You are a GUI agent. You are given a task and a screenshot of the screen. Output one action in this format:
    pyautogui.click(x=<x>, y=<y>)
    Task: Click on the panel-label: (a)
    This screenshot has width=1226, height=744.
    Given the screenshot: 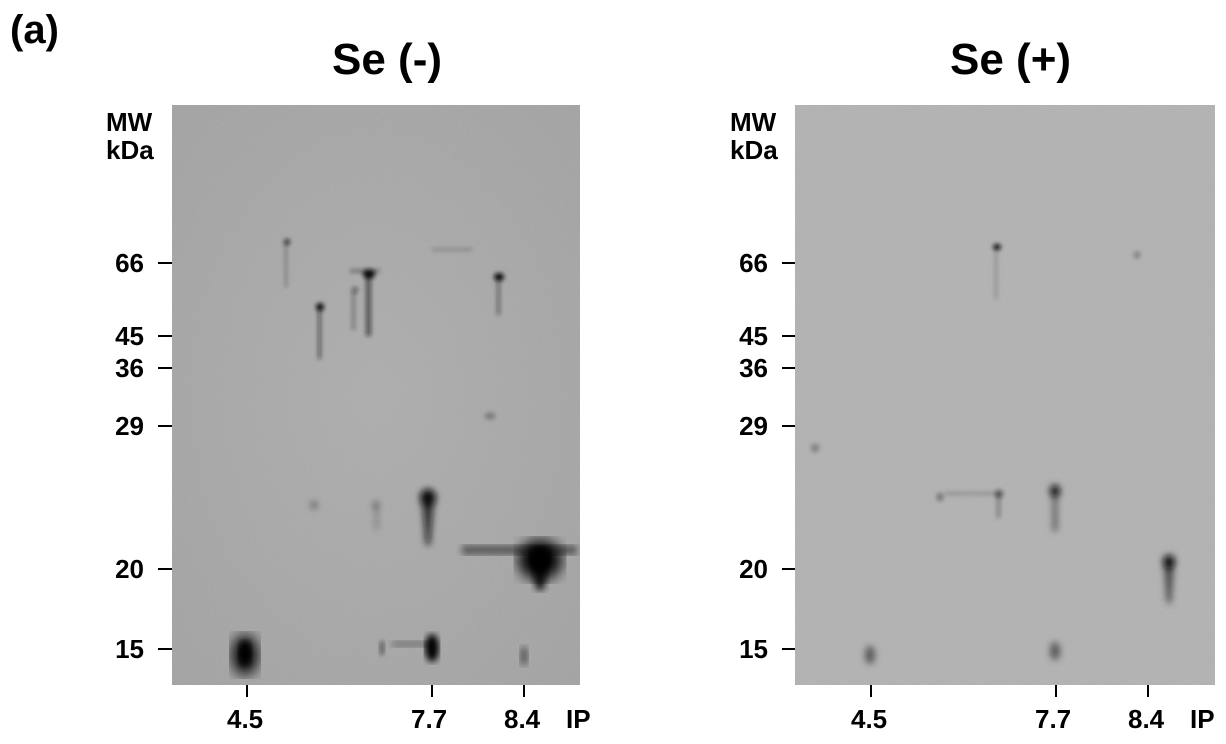 What is the action you would take?
    pyautogui.click(x=34, y=30)
    